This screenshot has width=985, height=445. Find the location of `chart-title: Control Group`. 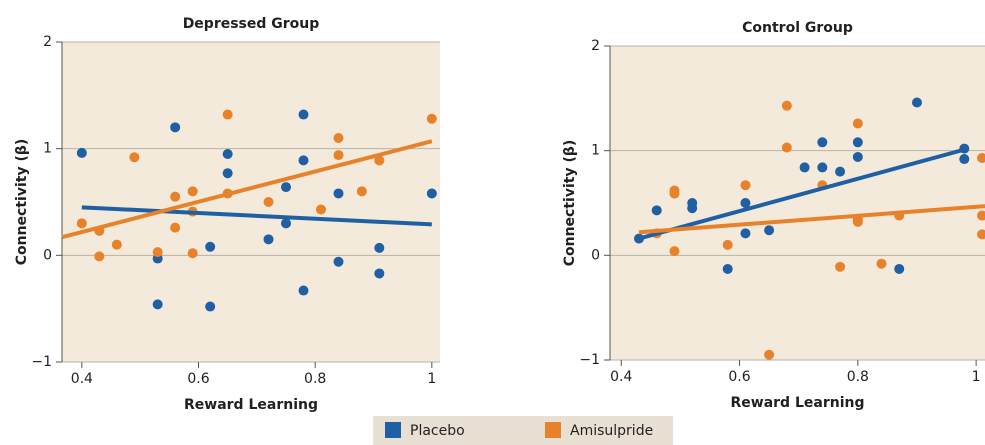

chart-title: Control Group is located at coordinates (797, 28).